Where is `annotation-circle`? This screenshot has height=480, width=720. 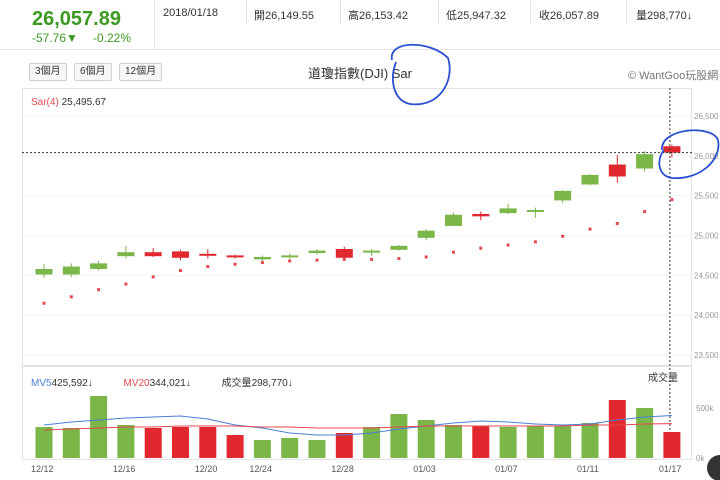 annotation-circle is located at coordinates (689, 154).